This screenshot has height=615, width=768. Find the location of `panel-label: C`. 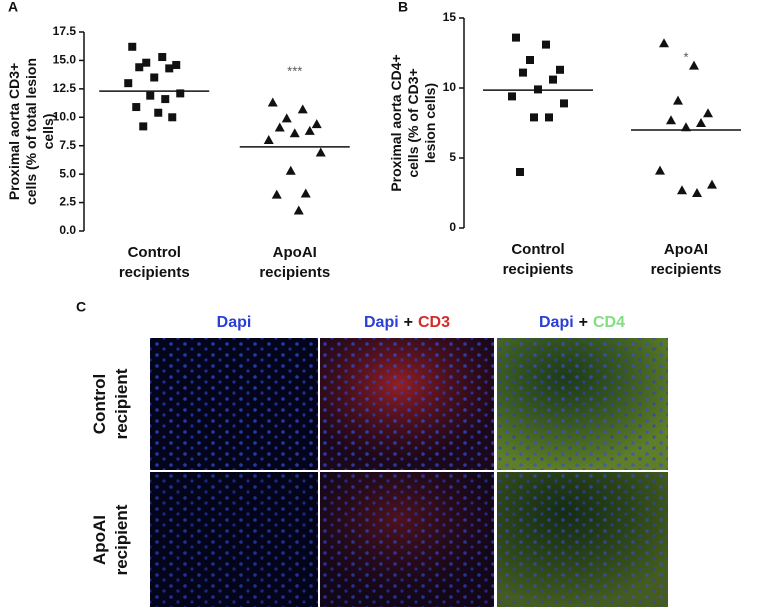

panel-label: C is located at coordinates (81, 307).